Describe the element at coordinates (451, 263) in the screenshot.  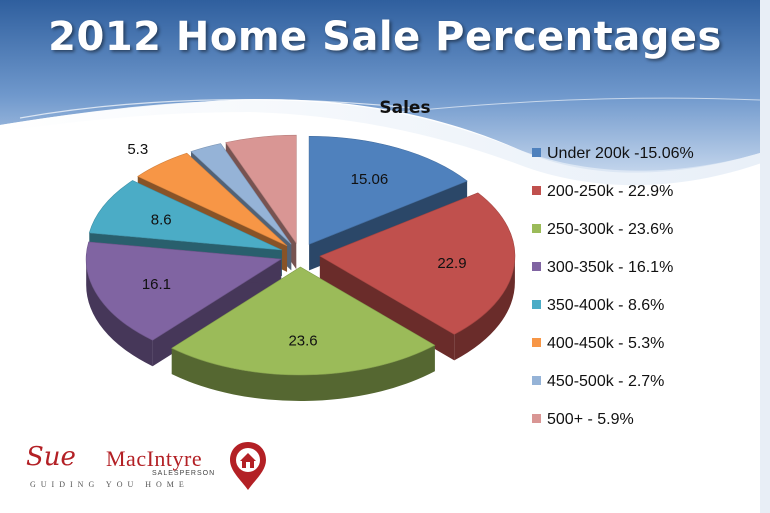
I see `data-label: 22.9` at that location.